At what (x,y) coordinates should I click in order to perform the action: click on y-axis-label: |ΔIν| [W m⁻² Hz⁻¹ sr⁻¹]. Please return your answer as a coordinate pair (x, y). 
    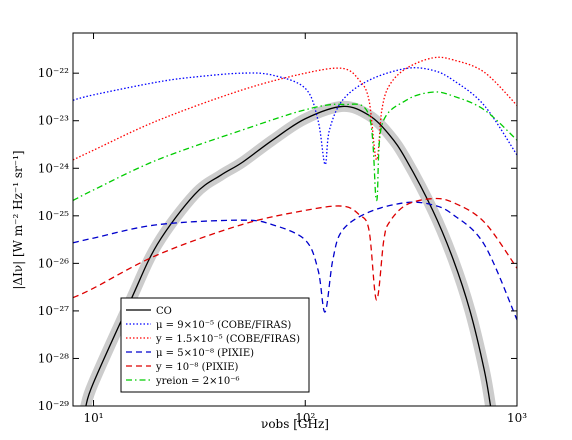
    Looking at the image, I should click on (18, 219).